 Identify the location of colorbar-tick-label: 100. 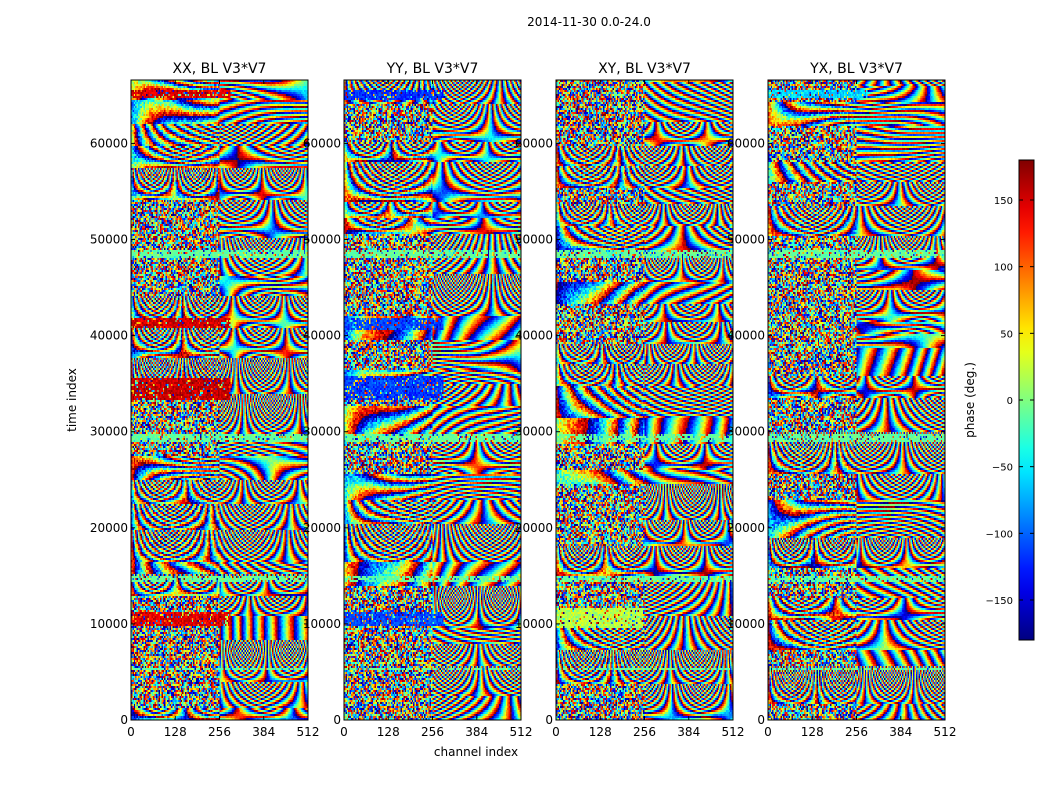
(1003, 268).